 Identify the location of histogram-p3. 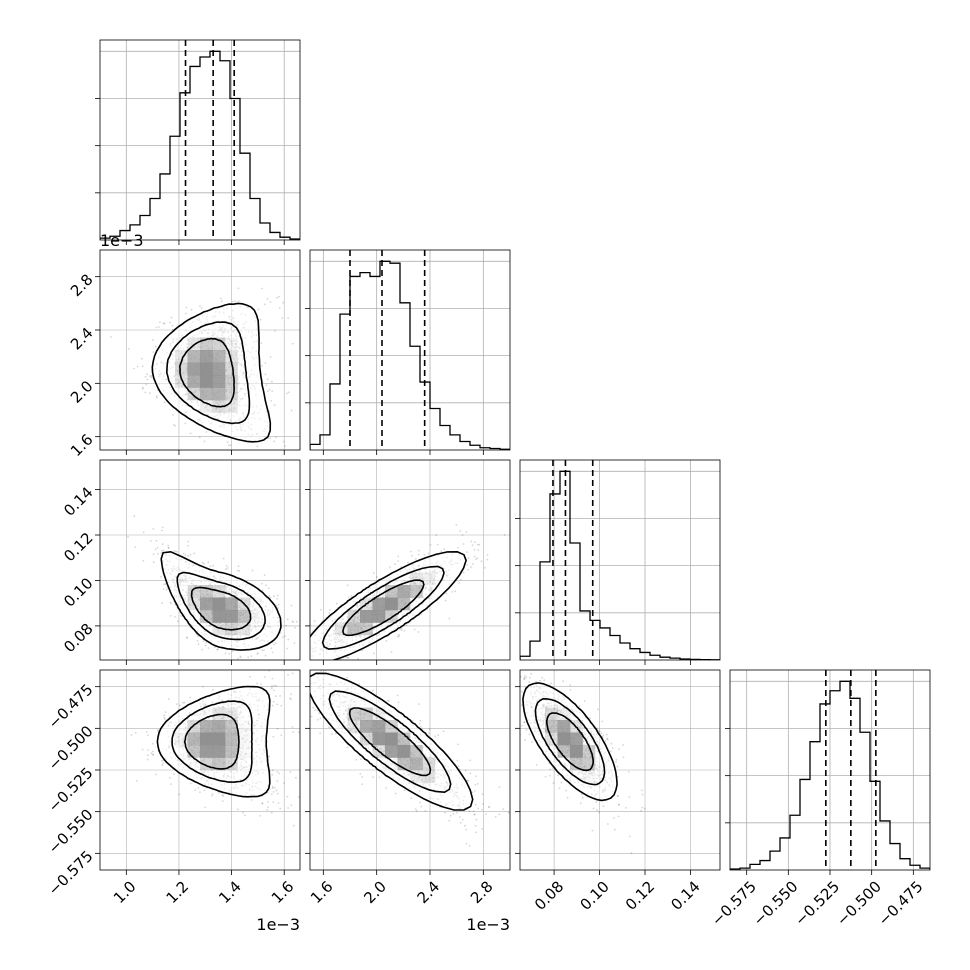
(620, 560).